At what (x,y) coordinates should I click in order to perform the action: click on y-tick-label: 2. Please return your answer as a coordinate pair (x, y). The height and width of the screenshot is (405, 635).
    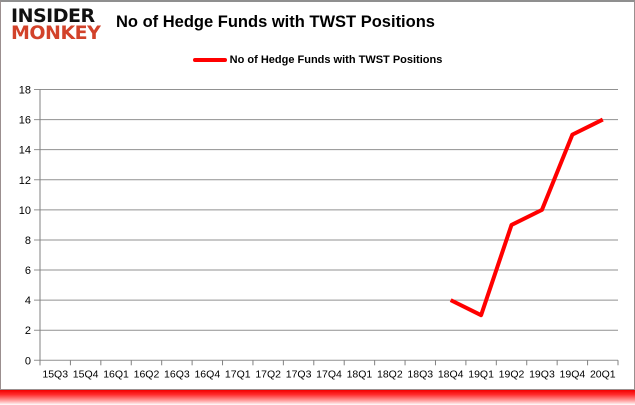
    Looking at the image, I should click on (28, 331).